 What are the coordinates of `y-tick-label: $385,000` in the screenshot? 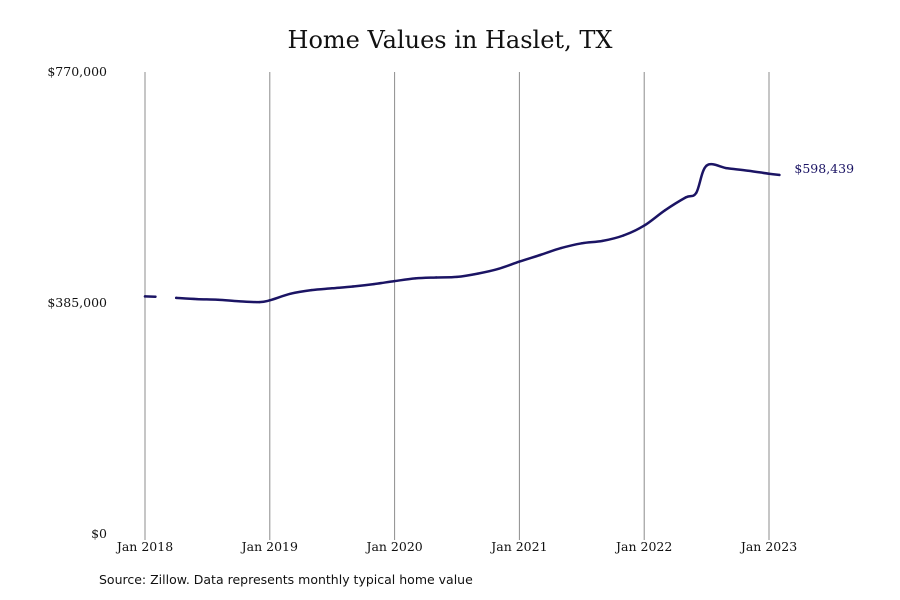 It's located at (77, 302).